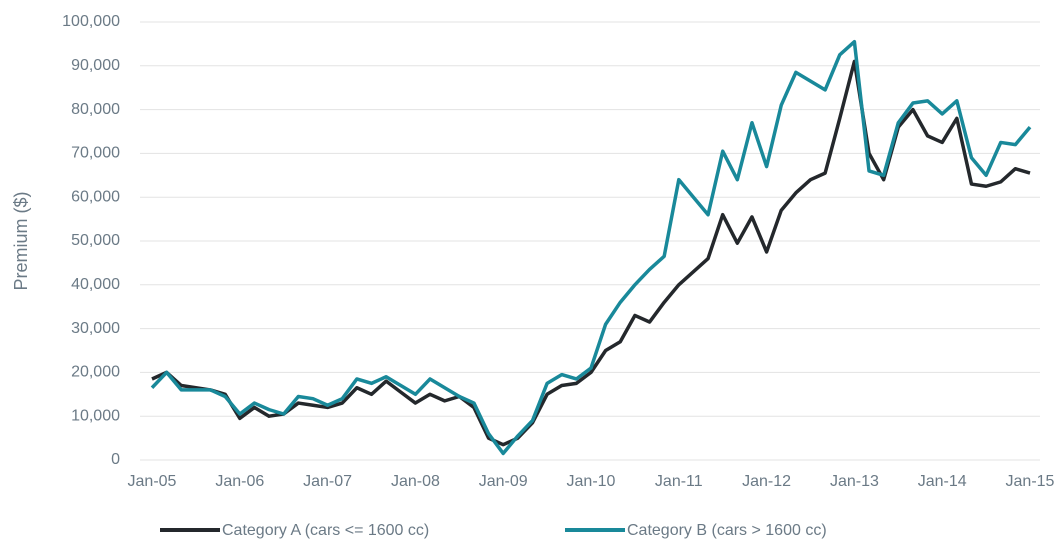 The image size is (1064, 542). I want to click on y-tick-label: 100,000, so click(91, 21).